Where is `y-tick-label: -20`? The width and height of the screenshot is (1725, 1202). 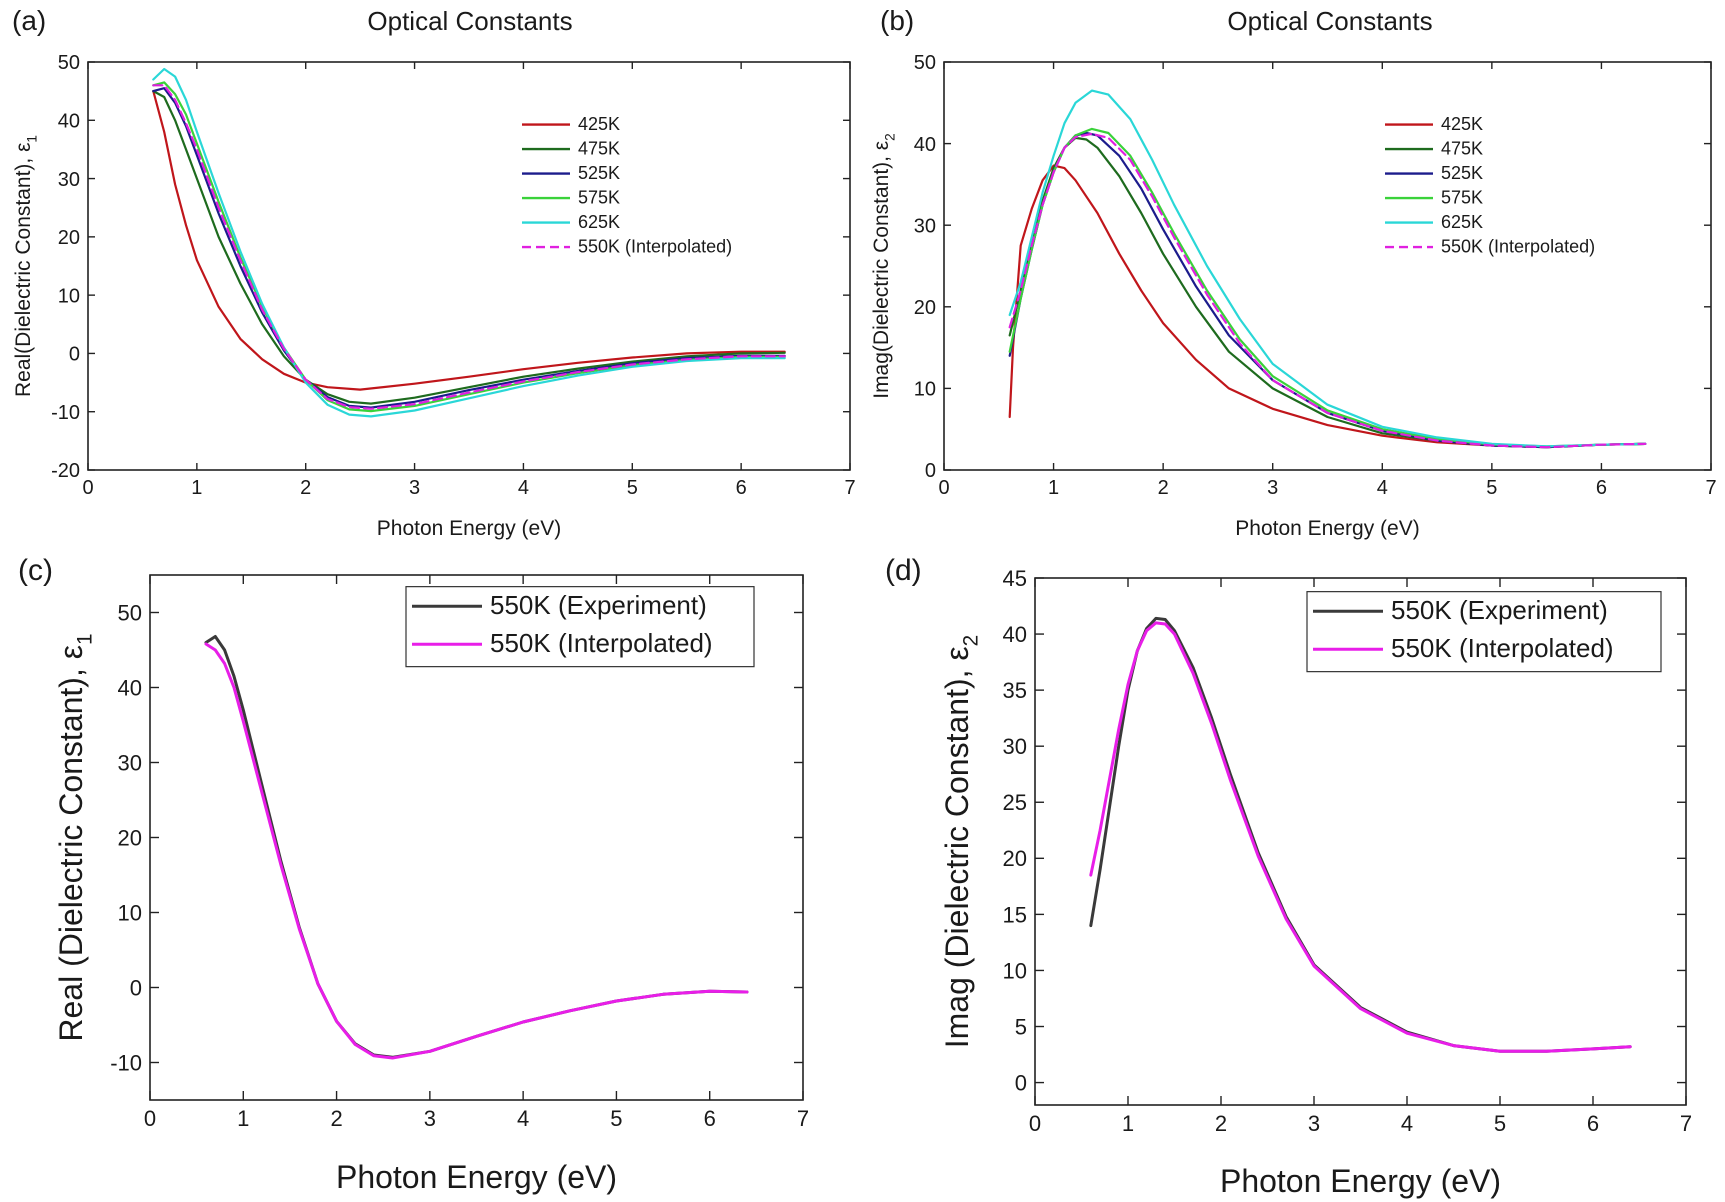
y-tick-label: -20 is located at coordinates (65, 471).